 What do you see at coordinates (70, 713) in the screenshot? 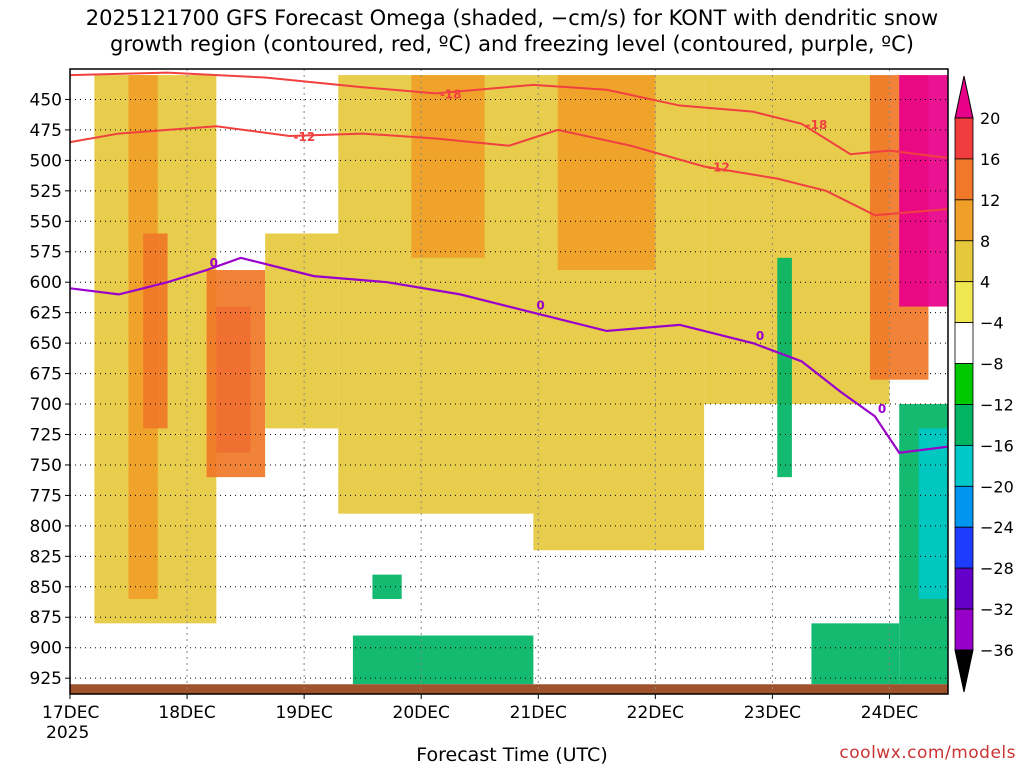
I see `x-tick-label: 17DEC` at bounding box center [70, 713].